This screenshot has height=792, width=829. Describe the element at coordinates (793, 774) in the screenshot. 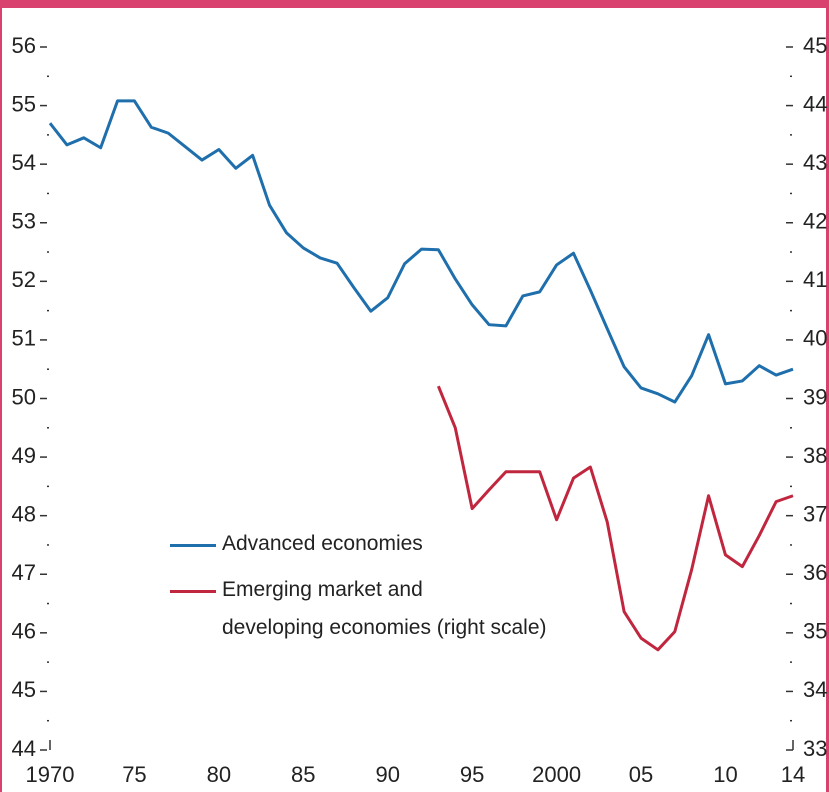

I see `x-tick-label: 14` at that location.